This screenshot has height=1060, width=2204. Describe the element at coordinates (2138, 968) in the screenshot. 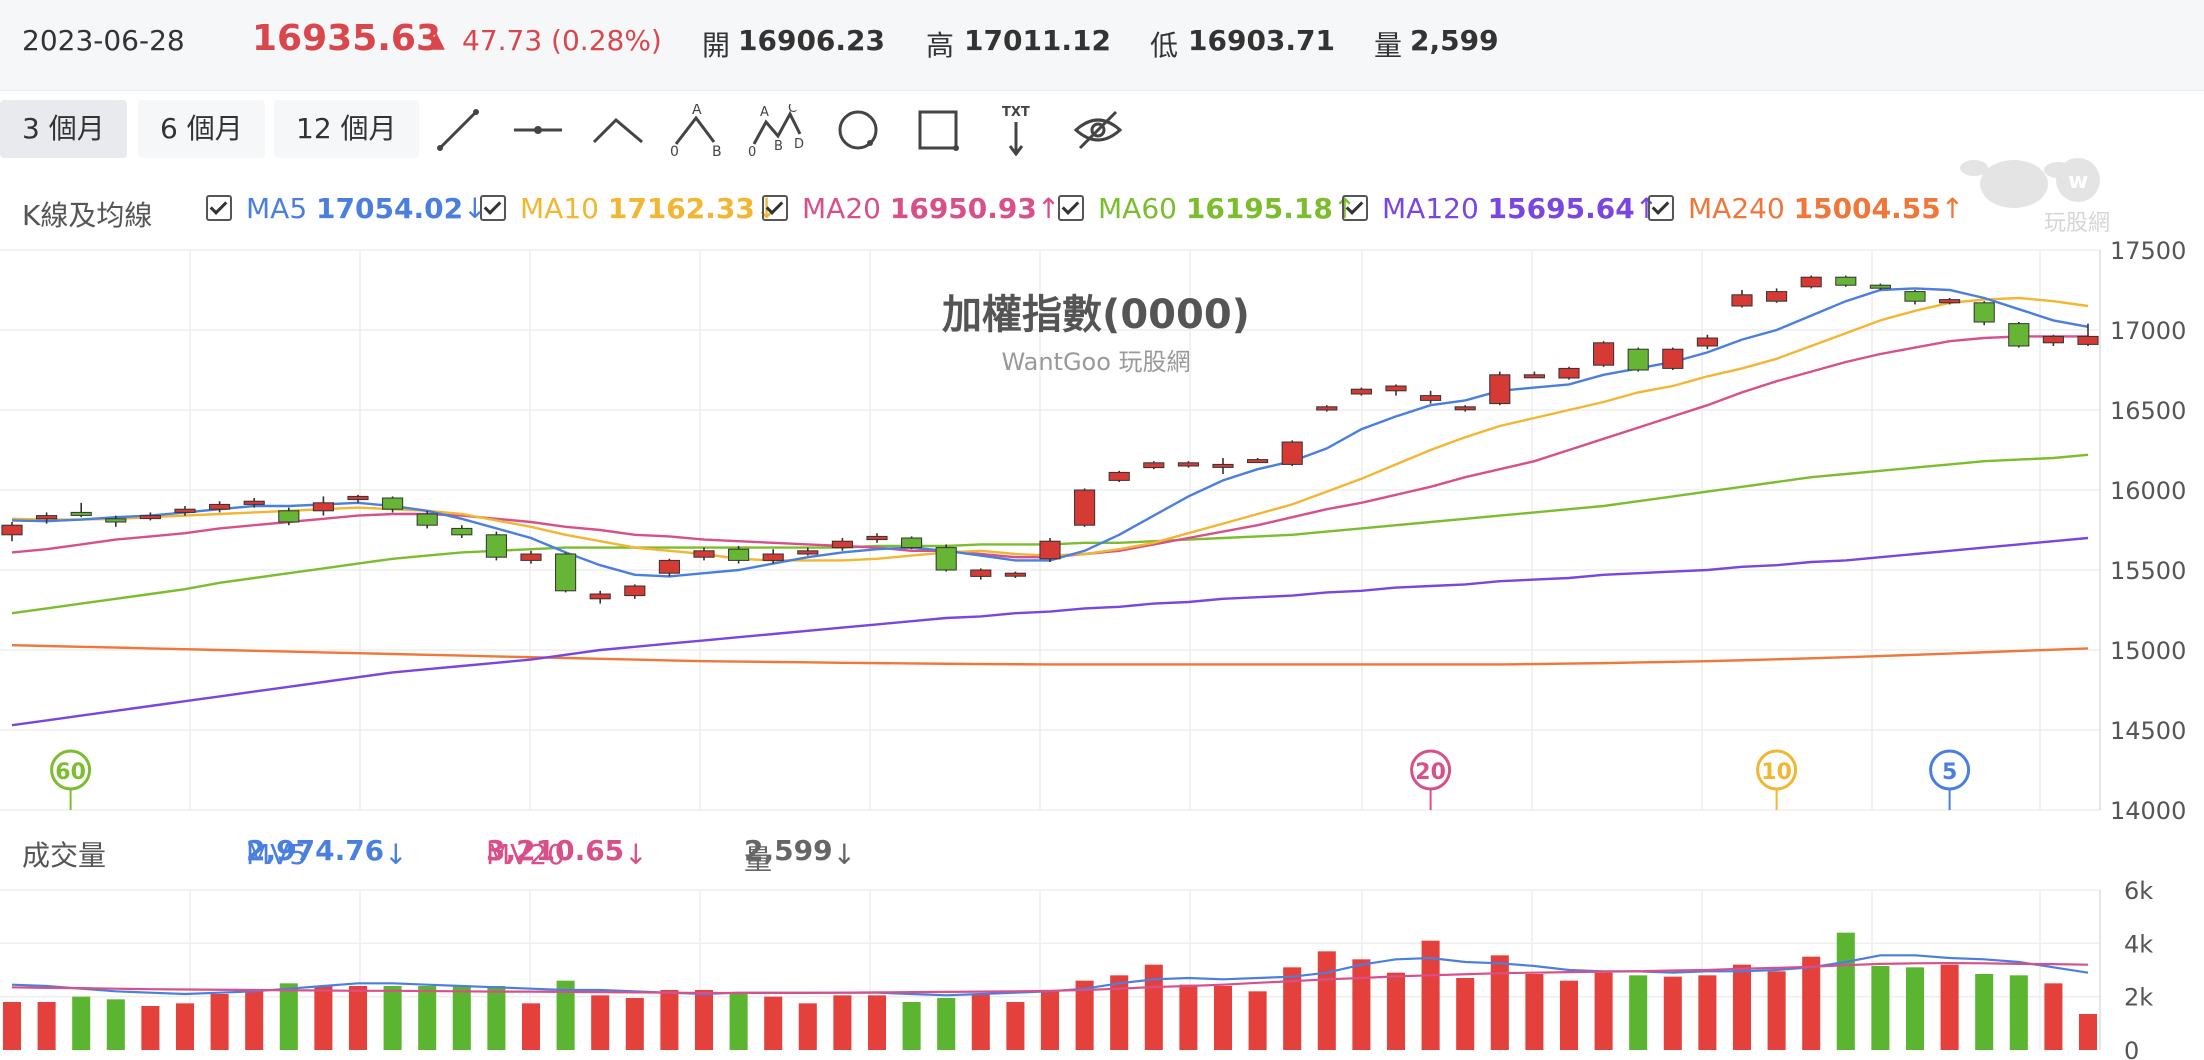

I see `volume-axis: 6k 4k 2k 0` at that location.